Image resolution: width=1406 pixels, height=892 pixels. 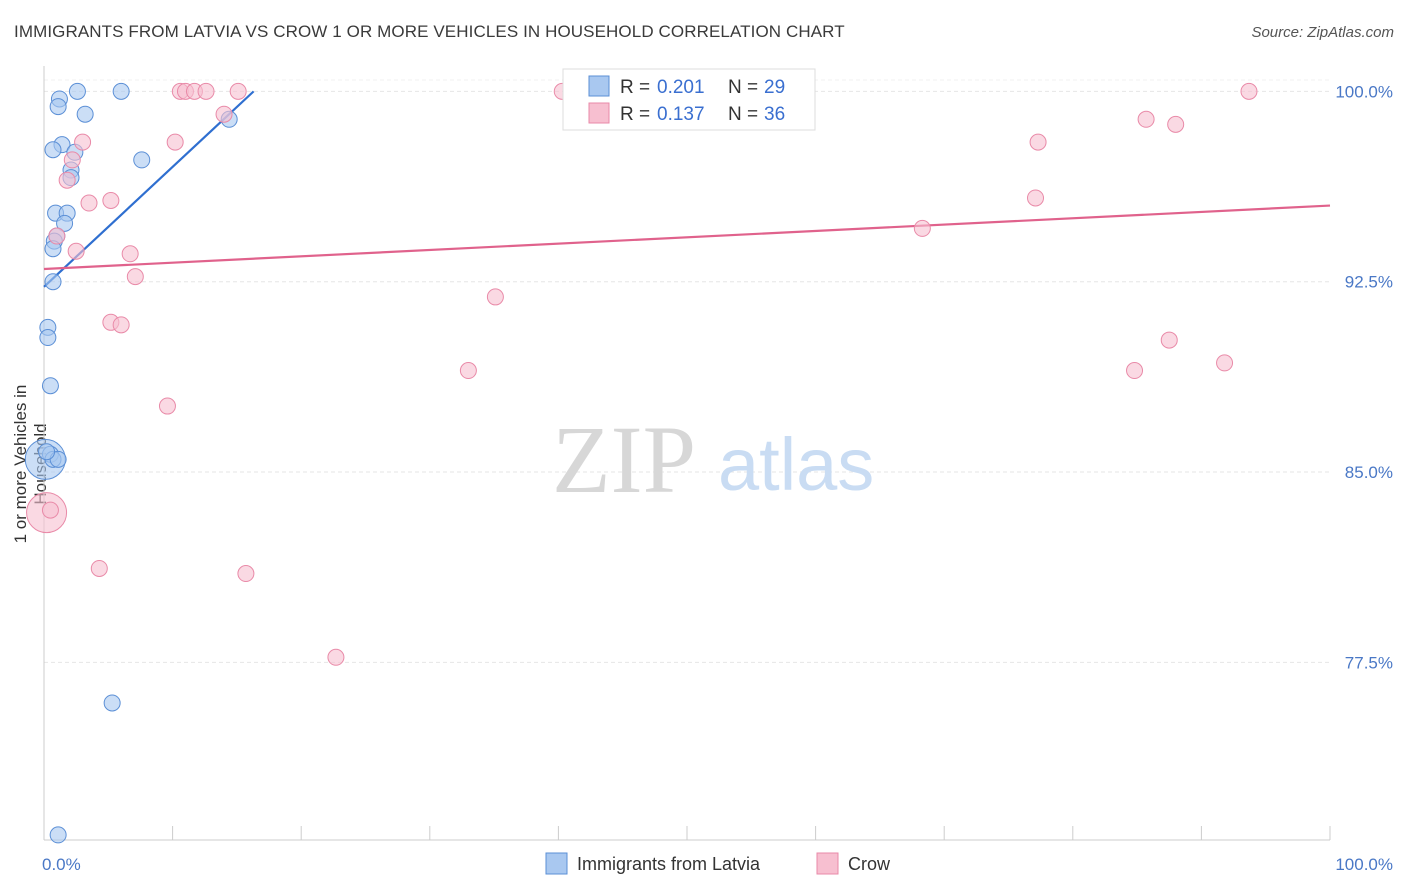 I want to click on legend-r-label-1: R =, so click(x=635, y=87).